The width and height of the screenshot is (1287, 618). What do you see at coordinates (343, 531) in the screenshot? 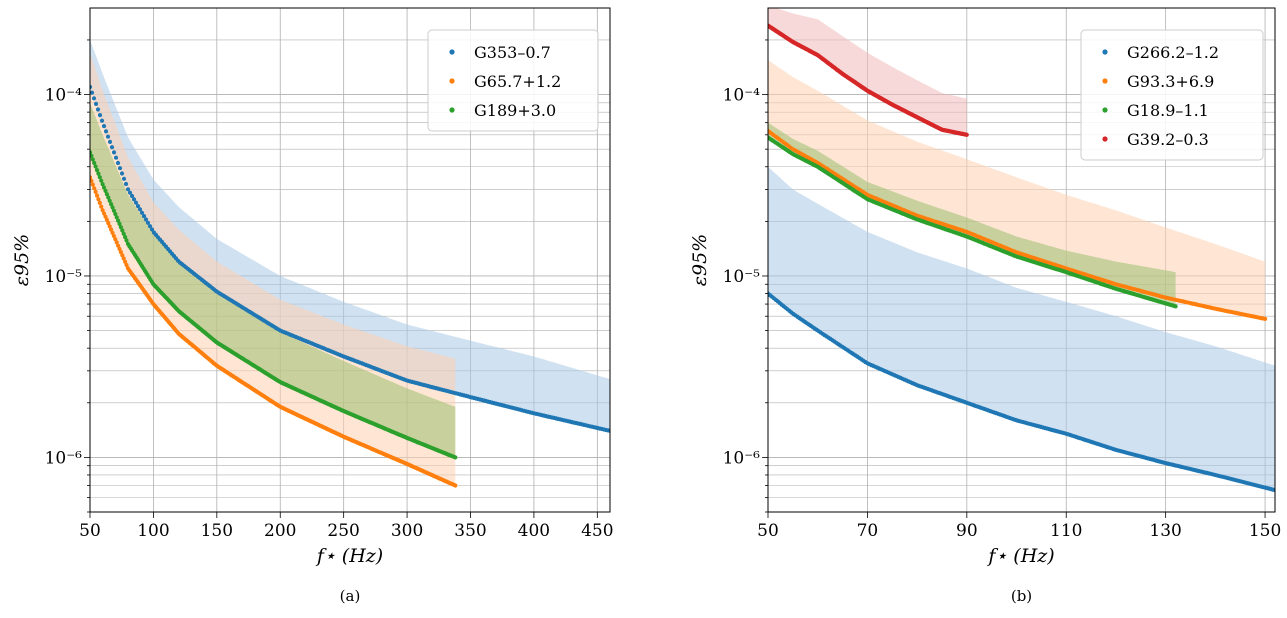
I see `x-tick-label: 250` at bounding box center [343, 531].